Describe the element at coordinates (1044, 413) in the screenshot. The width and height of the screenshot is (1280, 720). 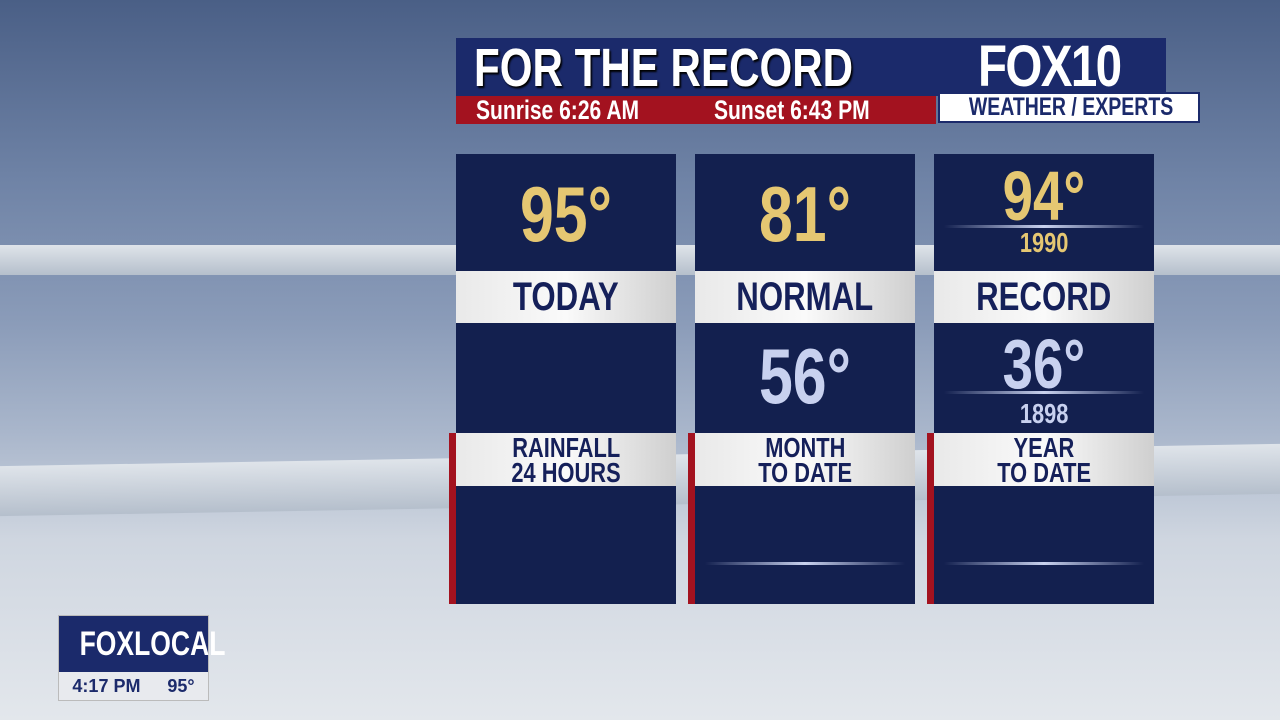
I see `record-low-year: 1898` at that location.